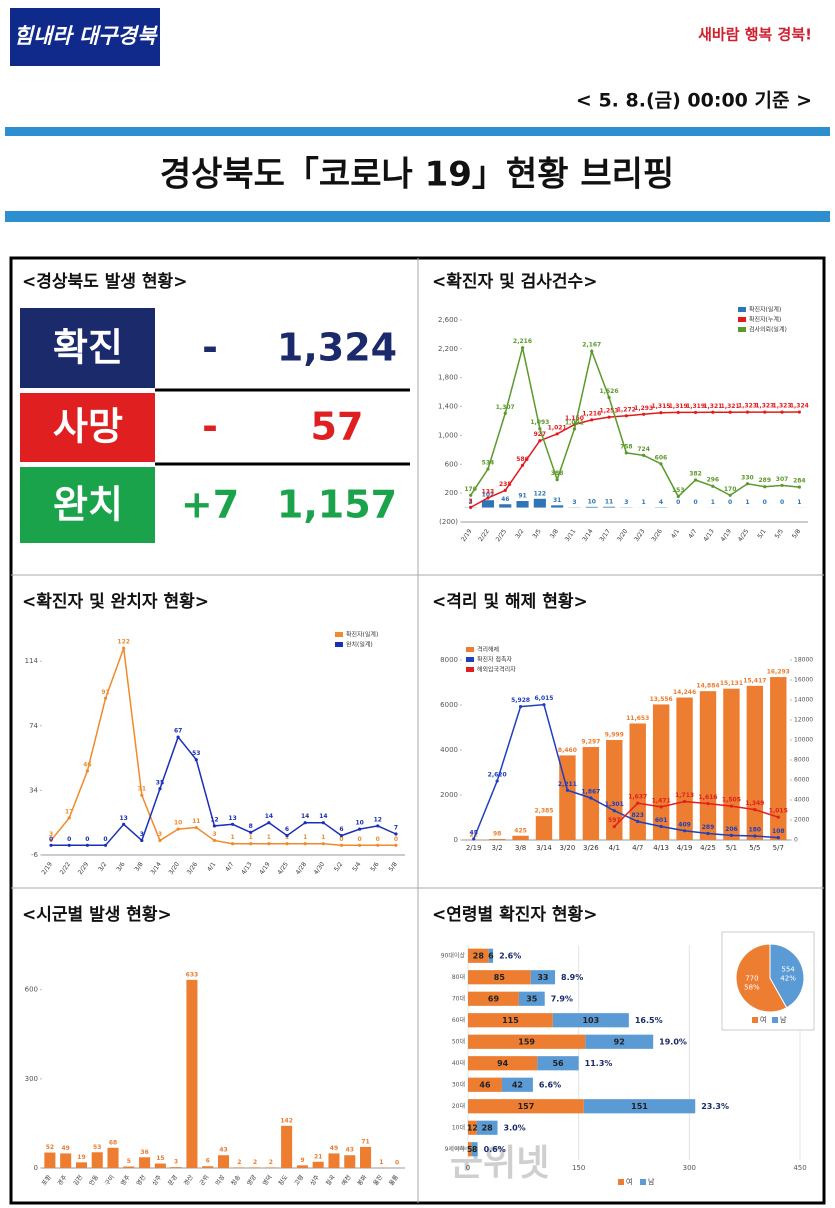  Describe the element at coordinates (210, 505) in the screenshot. I see `status-change: +7` at that location.